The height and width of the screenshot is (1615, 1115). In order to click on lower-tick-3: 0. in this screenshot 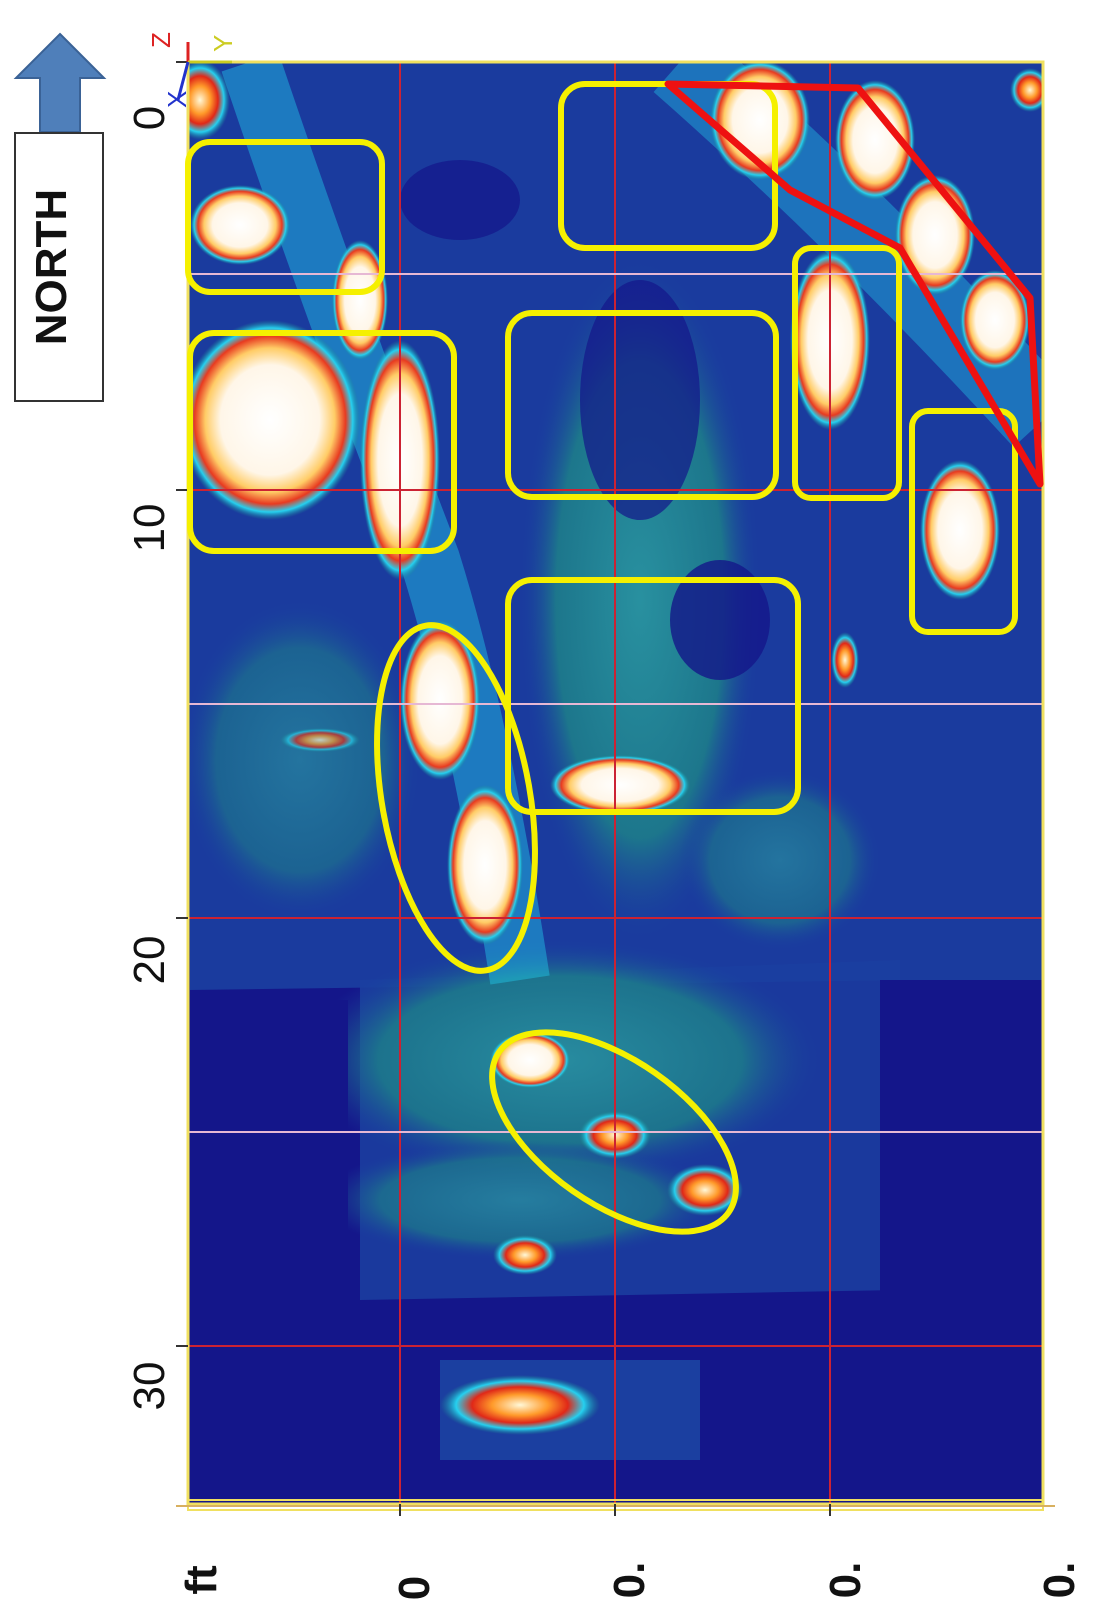, I will do `click(845, 1580)`.